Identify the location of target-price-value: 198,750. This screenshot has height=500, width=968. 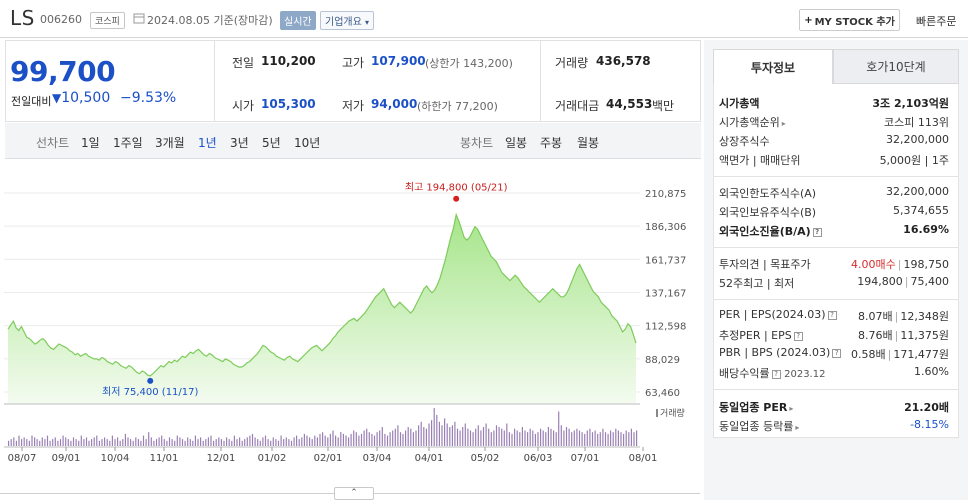
(926, 264).